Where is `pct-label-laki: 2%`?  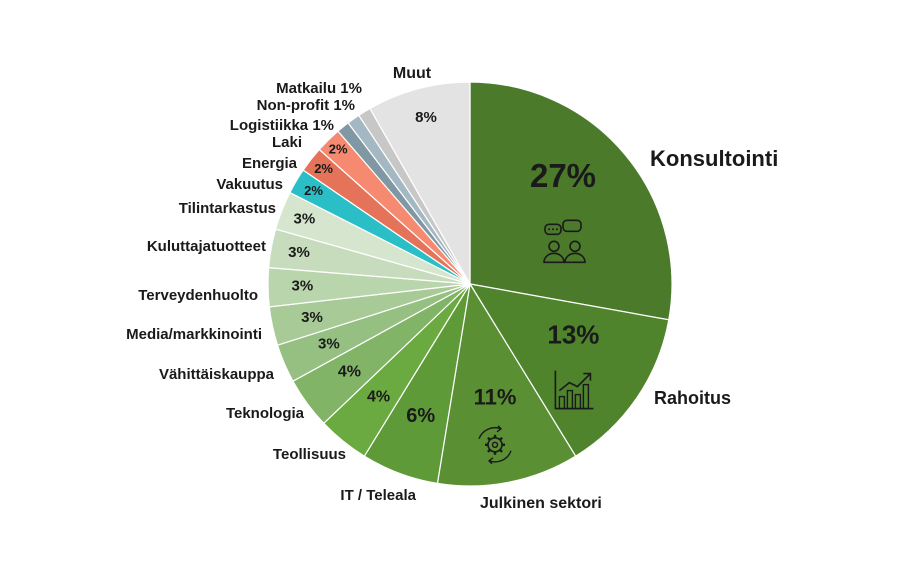
pct-label-laki: 2% is located at coordinates (338, 149).